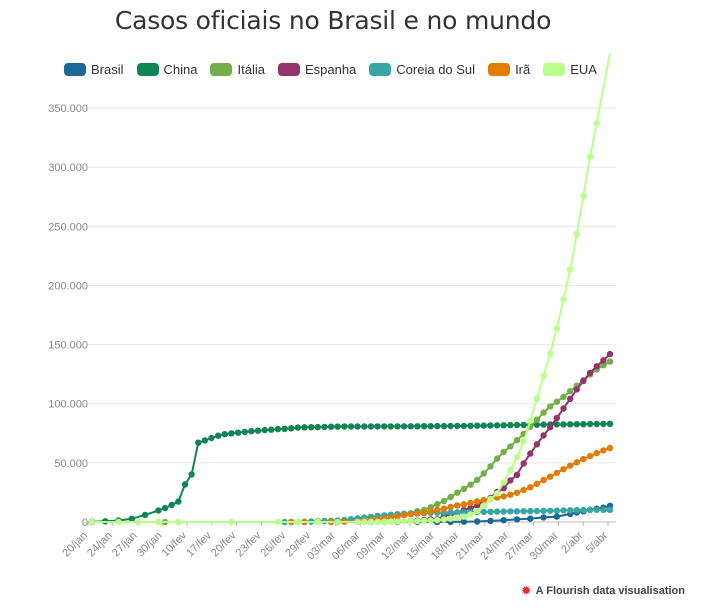 The width and height of the screenshot is (716, 610). I want to click on legend-item: Brasil, so click(94, 69).